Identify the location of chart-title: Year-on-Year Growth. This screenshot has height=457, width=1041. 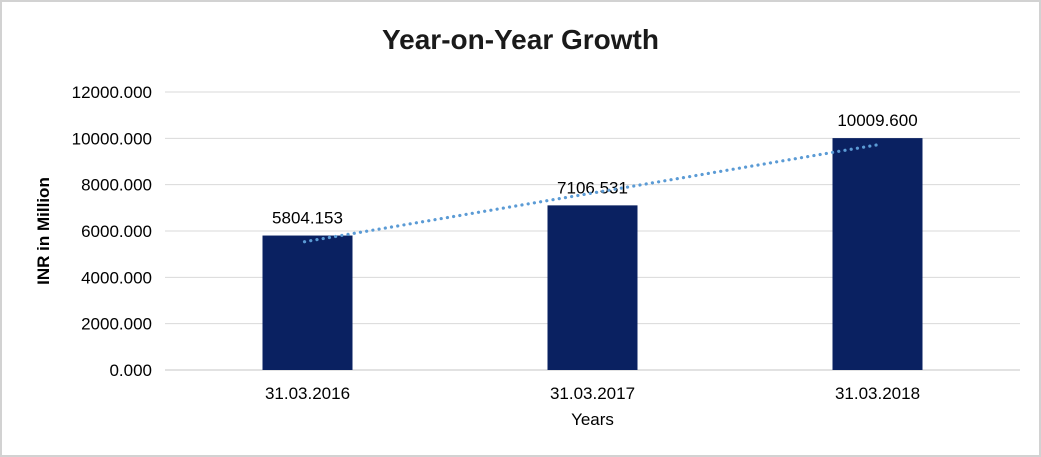
(520, 39).